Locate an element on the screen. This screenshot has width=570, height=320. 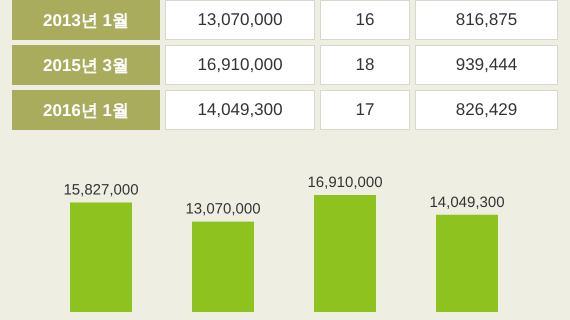
data-label: 13,070,000 is located at coordinates (223, 209).